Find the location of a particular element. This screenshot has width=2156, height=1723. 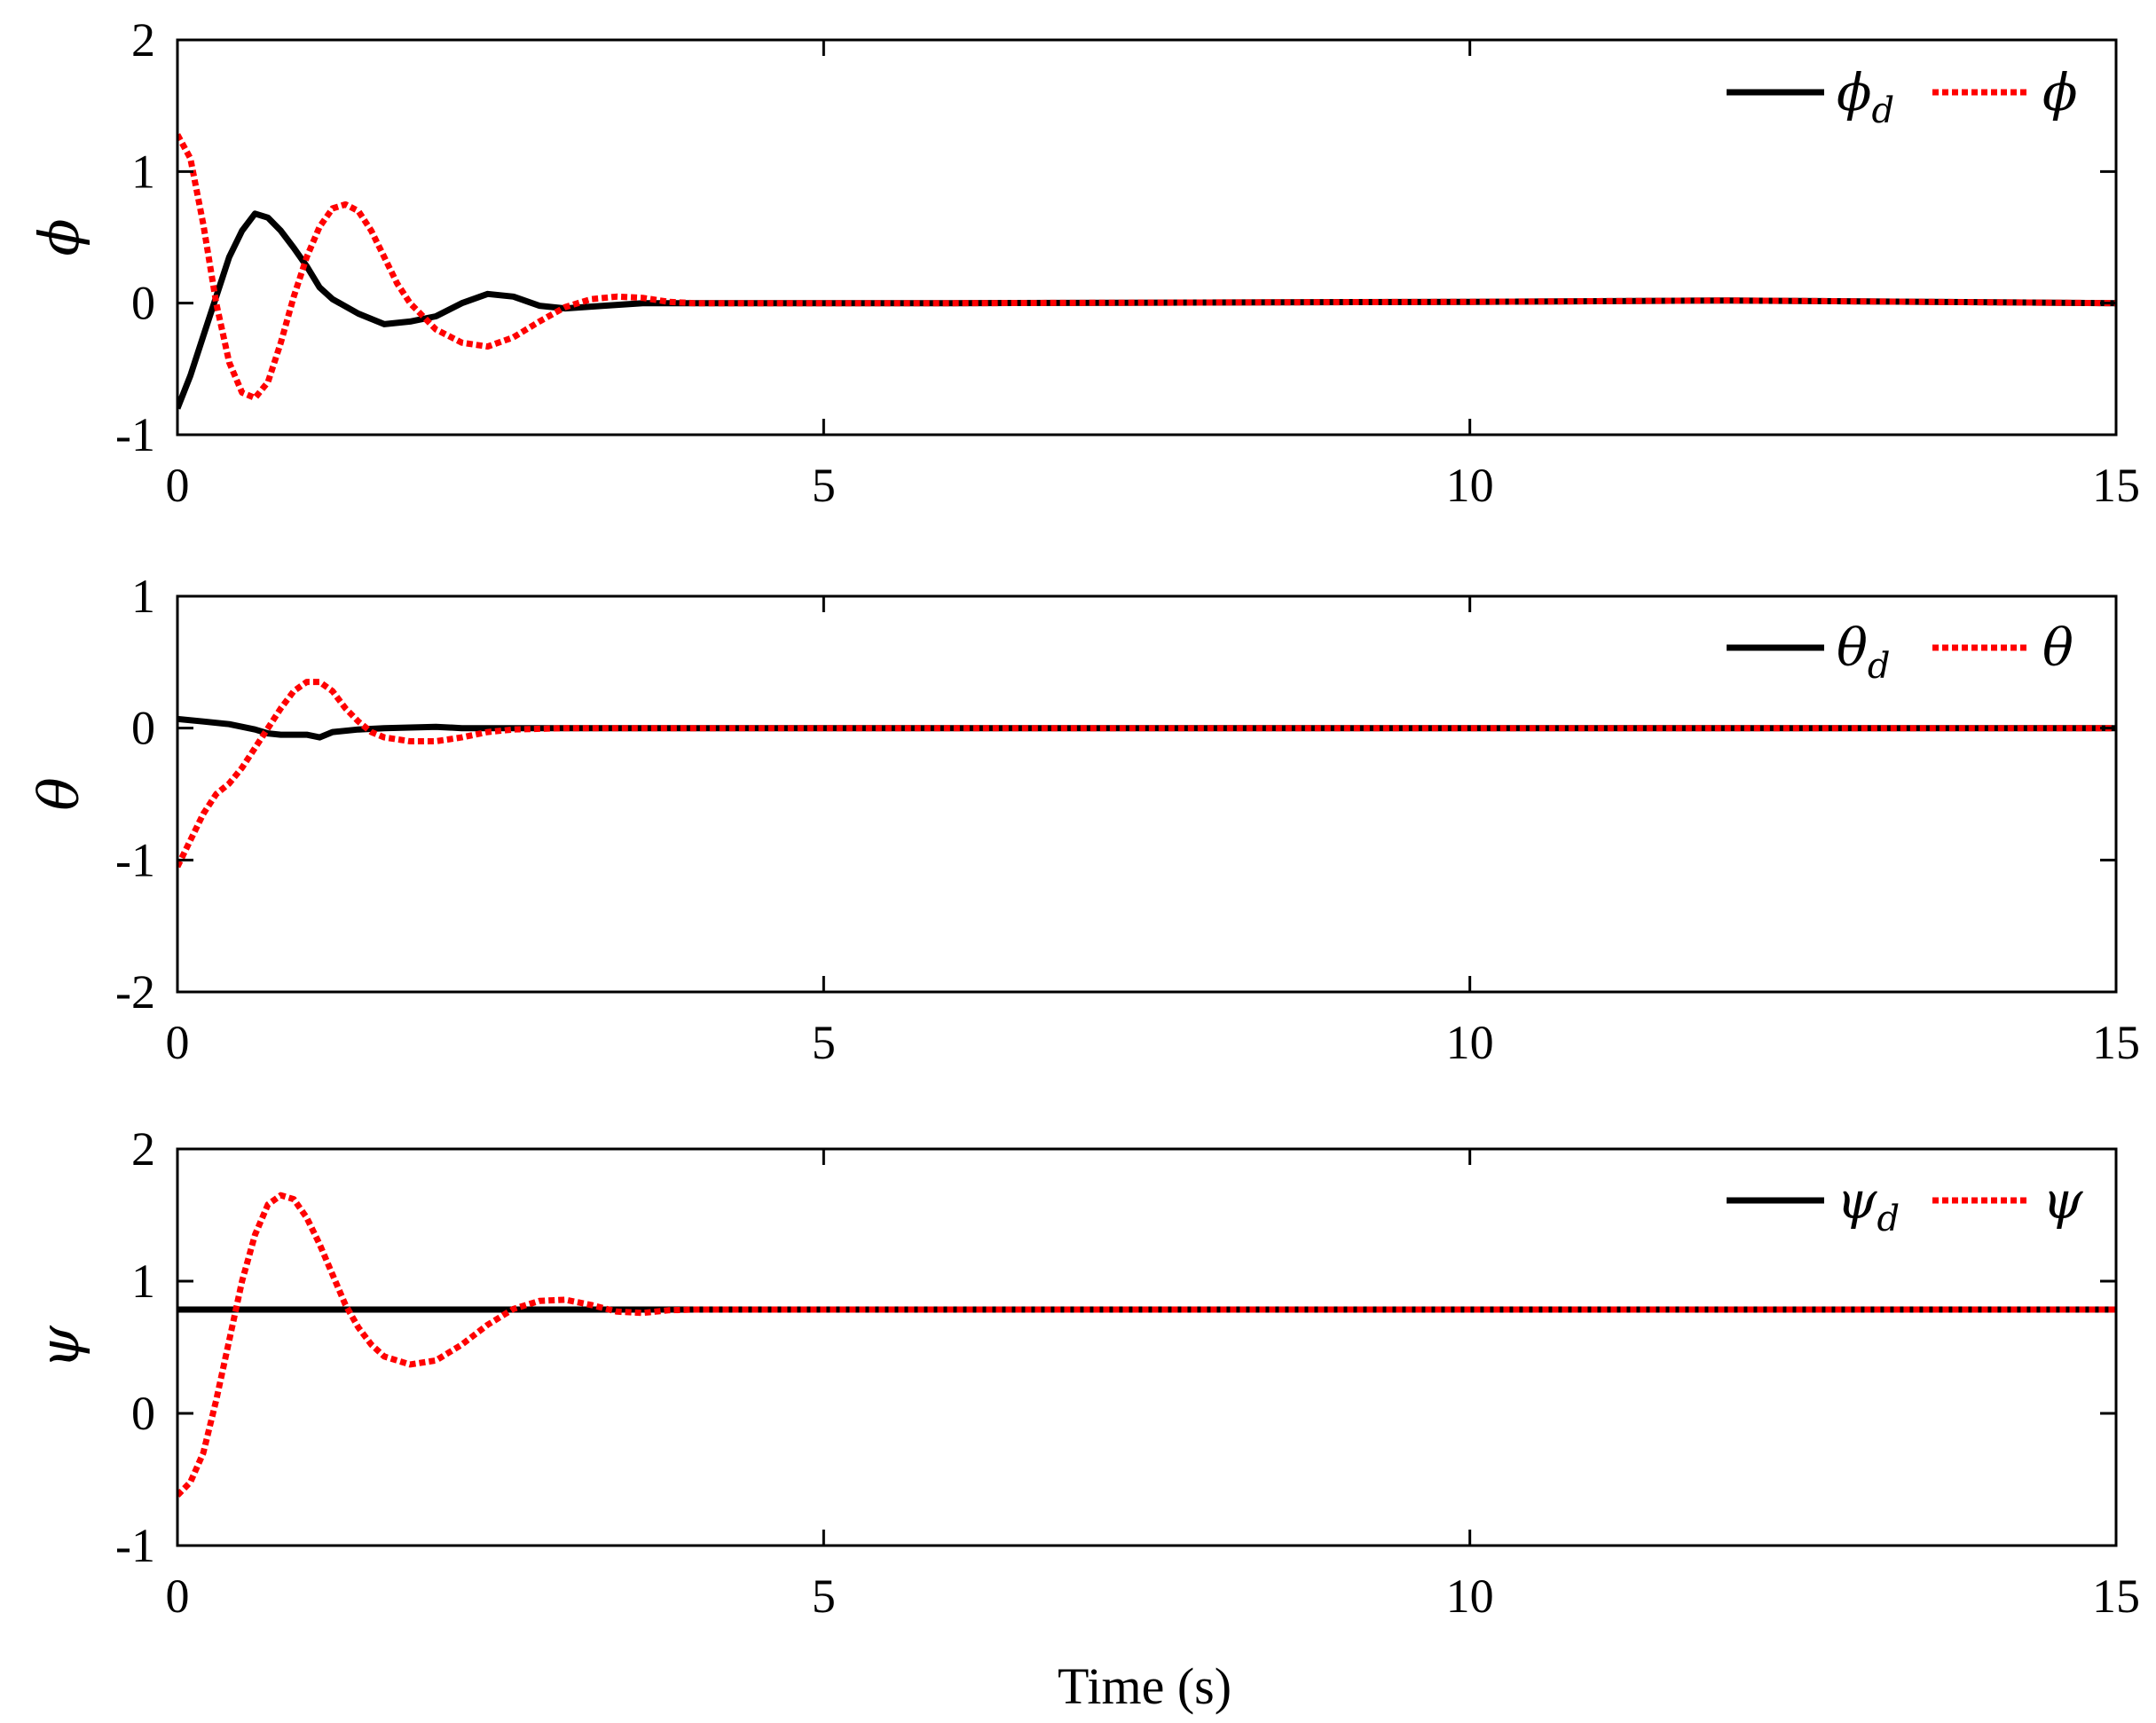

legend-label: θ is located at coordinates (2058, 648).